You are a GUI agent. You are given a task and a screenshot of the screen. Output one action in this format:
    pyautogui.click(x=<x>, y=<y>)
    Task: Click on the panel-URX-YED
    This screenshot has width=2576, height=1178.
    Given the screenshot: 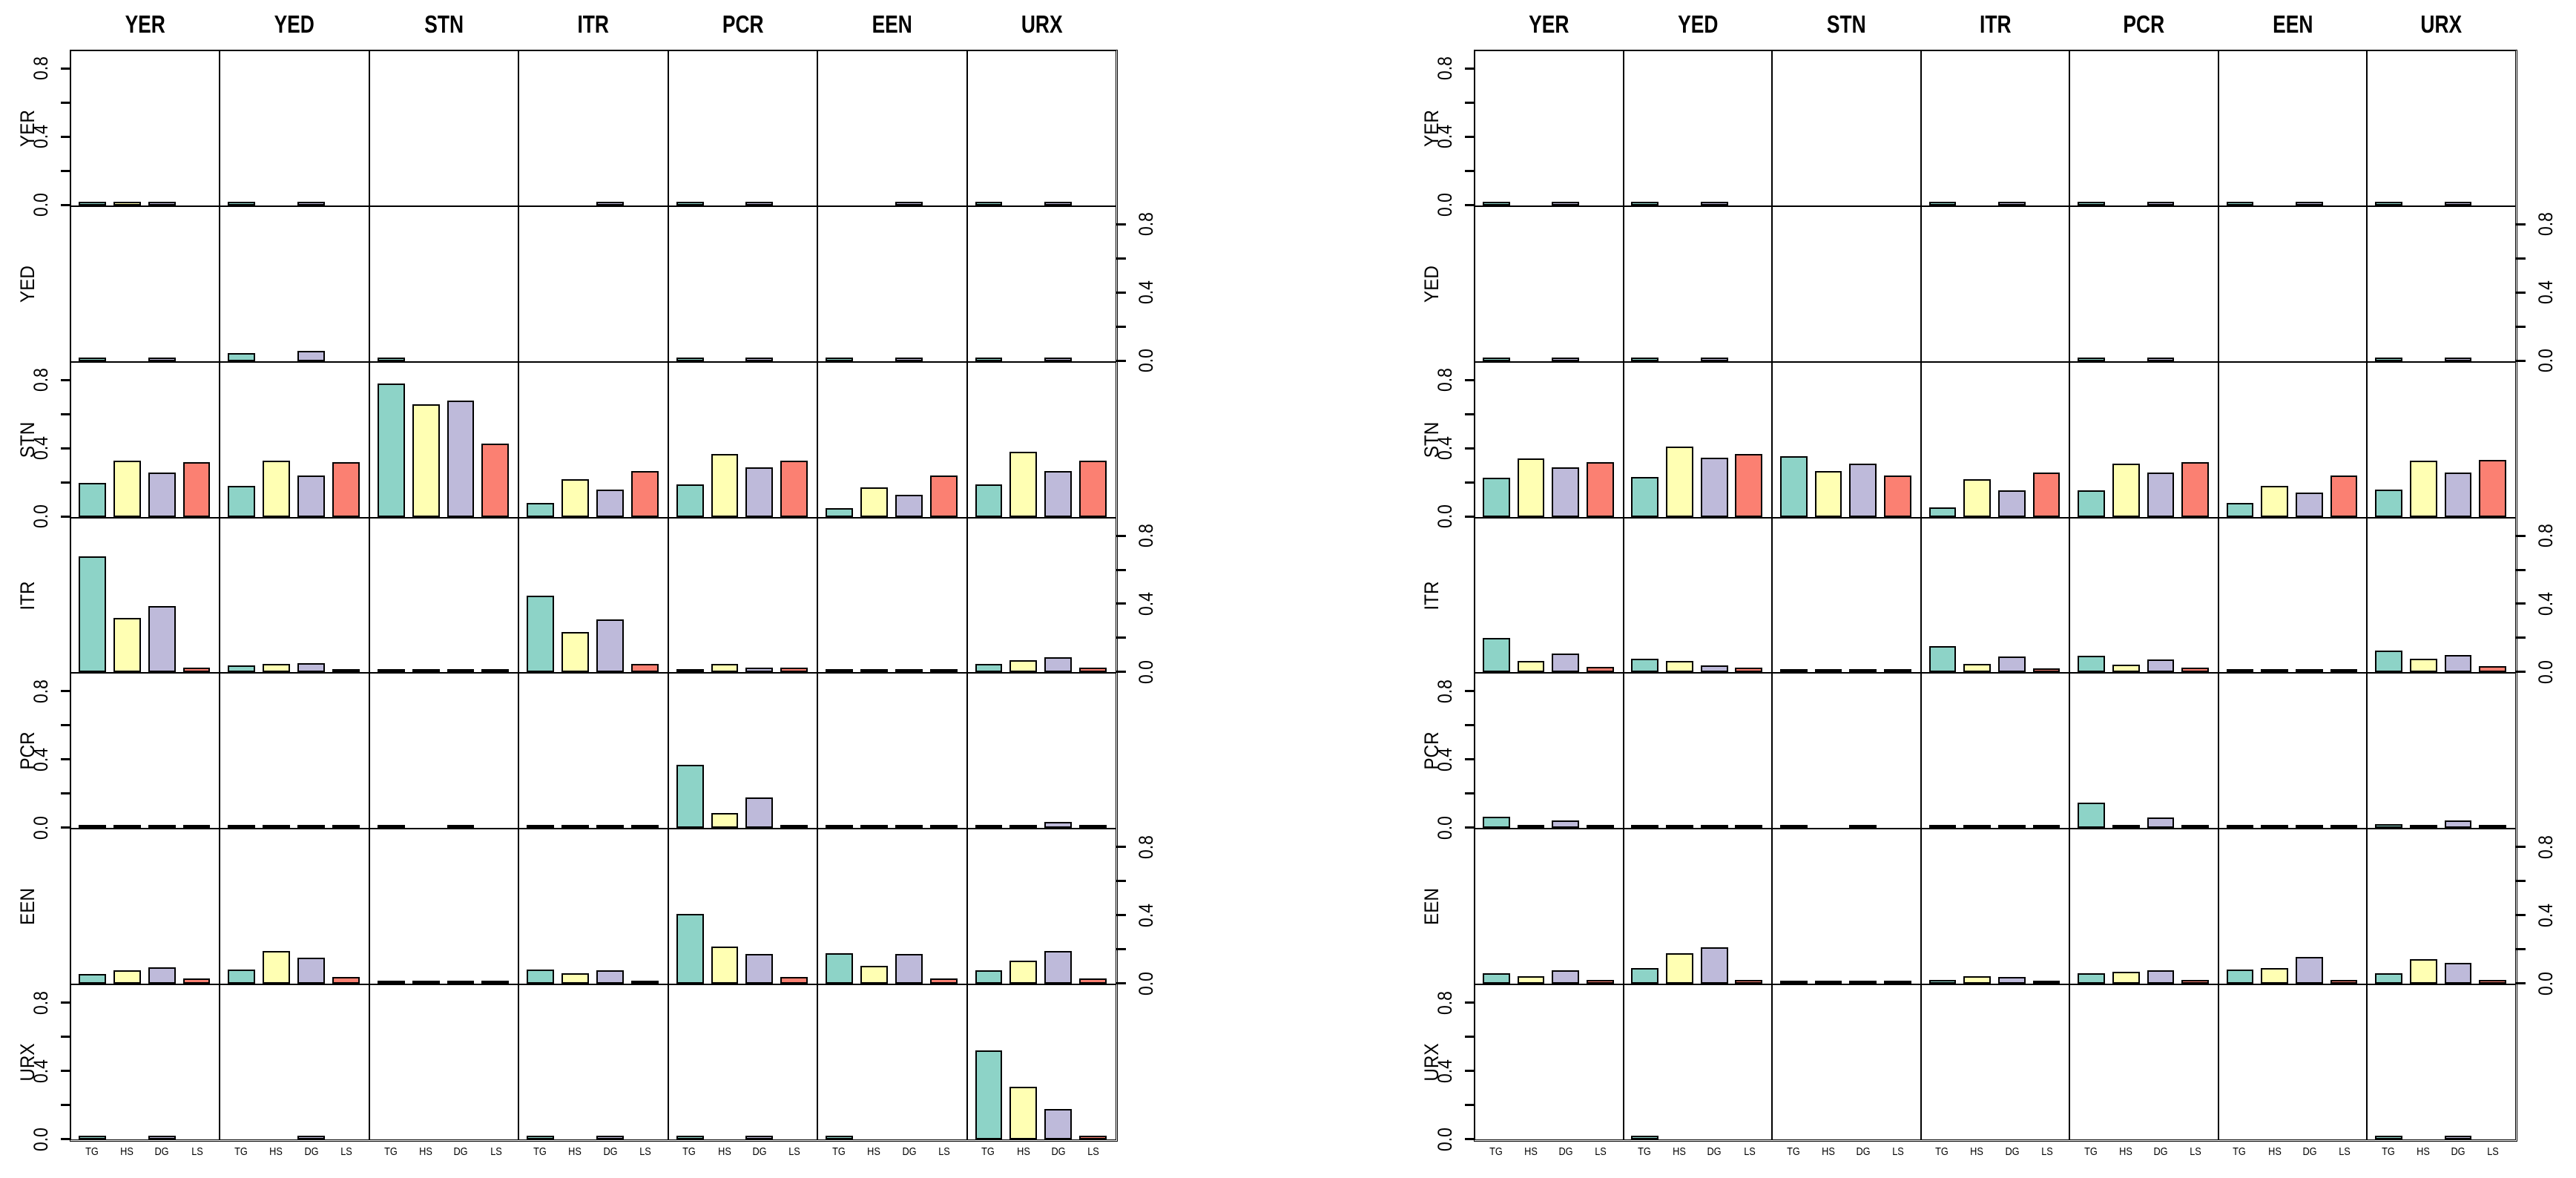 What is the action you would take?
    pyautogui.click(x=1698, y=1062)
    